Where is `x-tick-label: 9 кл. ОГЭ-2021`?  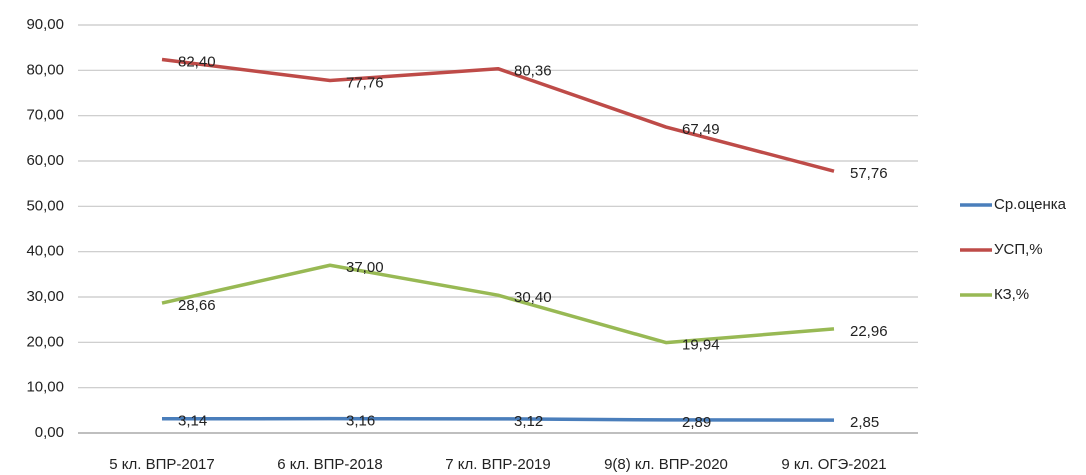 x-tick-label: 9 кл. ОГЭ-2021 is located at coordinates (833, 464).